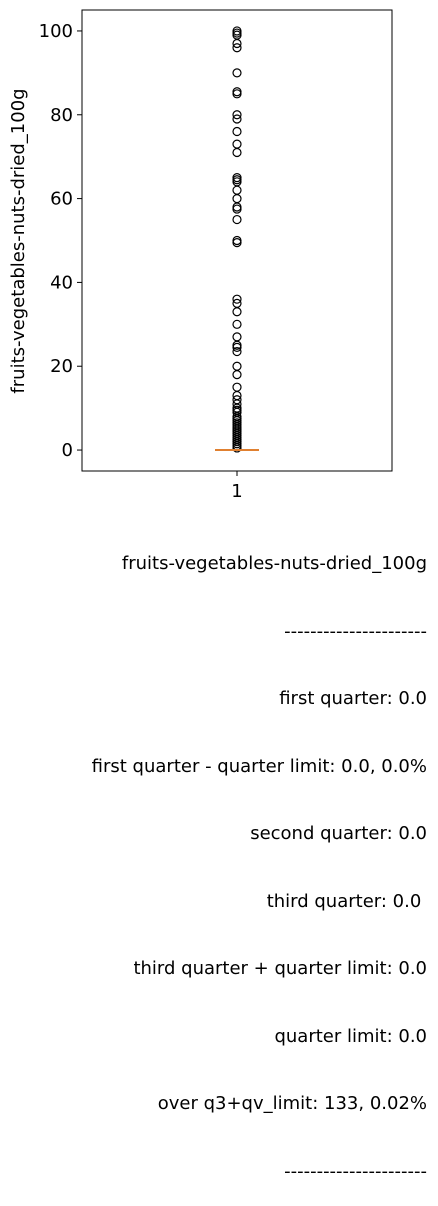  I want to click on y-tick-label: 60, so click(61, 199).